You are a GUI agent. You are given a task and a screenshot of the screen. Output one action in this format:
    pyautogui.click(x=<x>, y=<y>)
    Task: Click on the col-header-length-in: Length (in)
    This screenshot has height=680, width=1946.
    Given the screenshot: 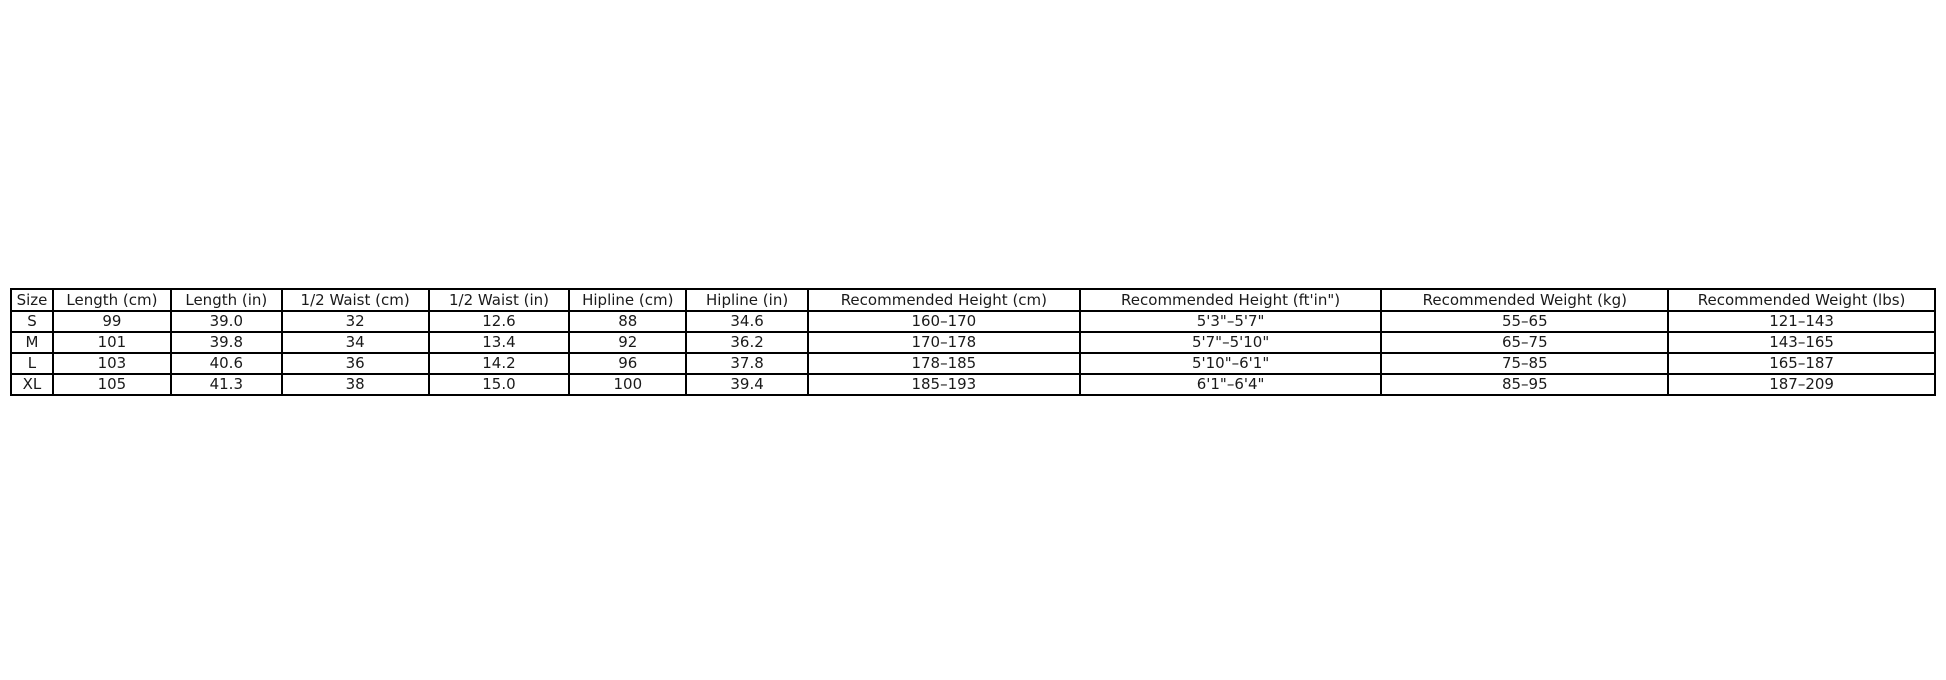 What is the action you would take?
    pyautogui.click(x=226, y=300)
    